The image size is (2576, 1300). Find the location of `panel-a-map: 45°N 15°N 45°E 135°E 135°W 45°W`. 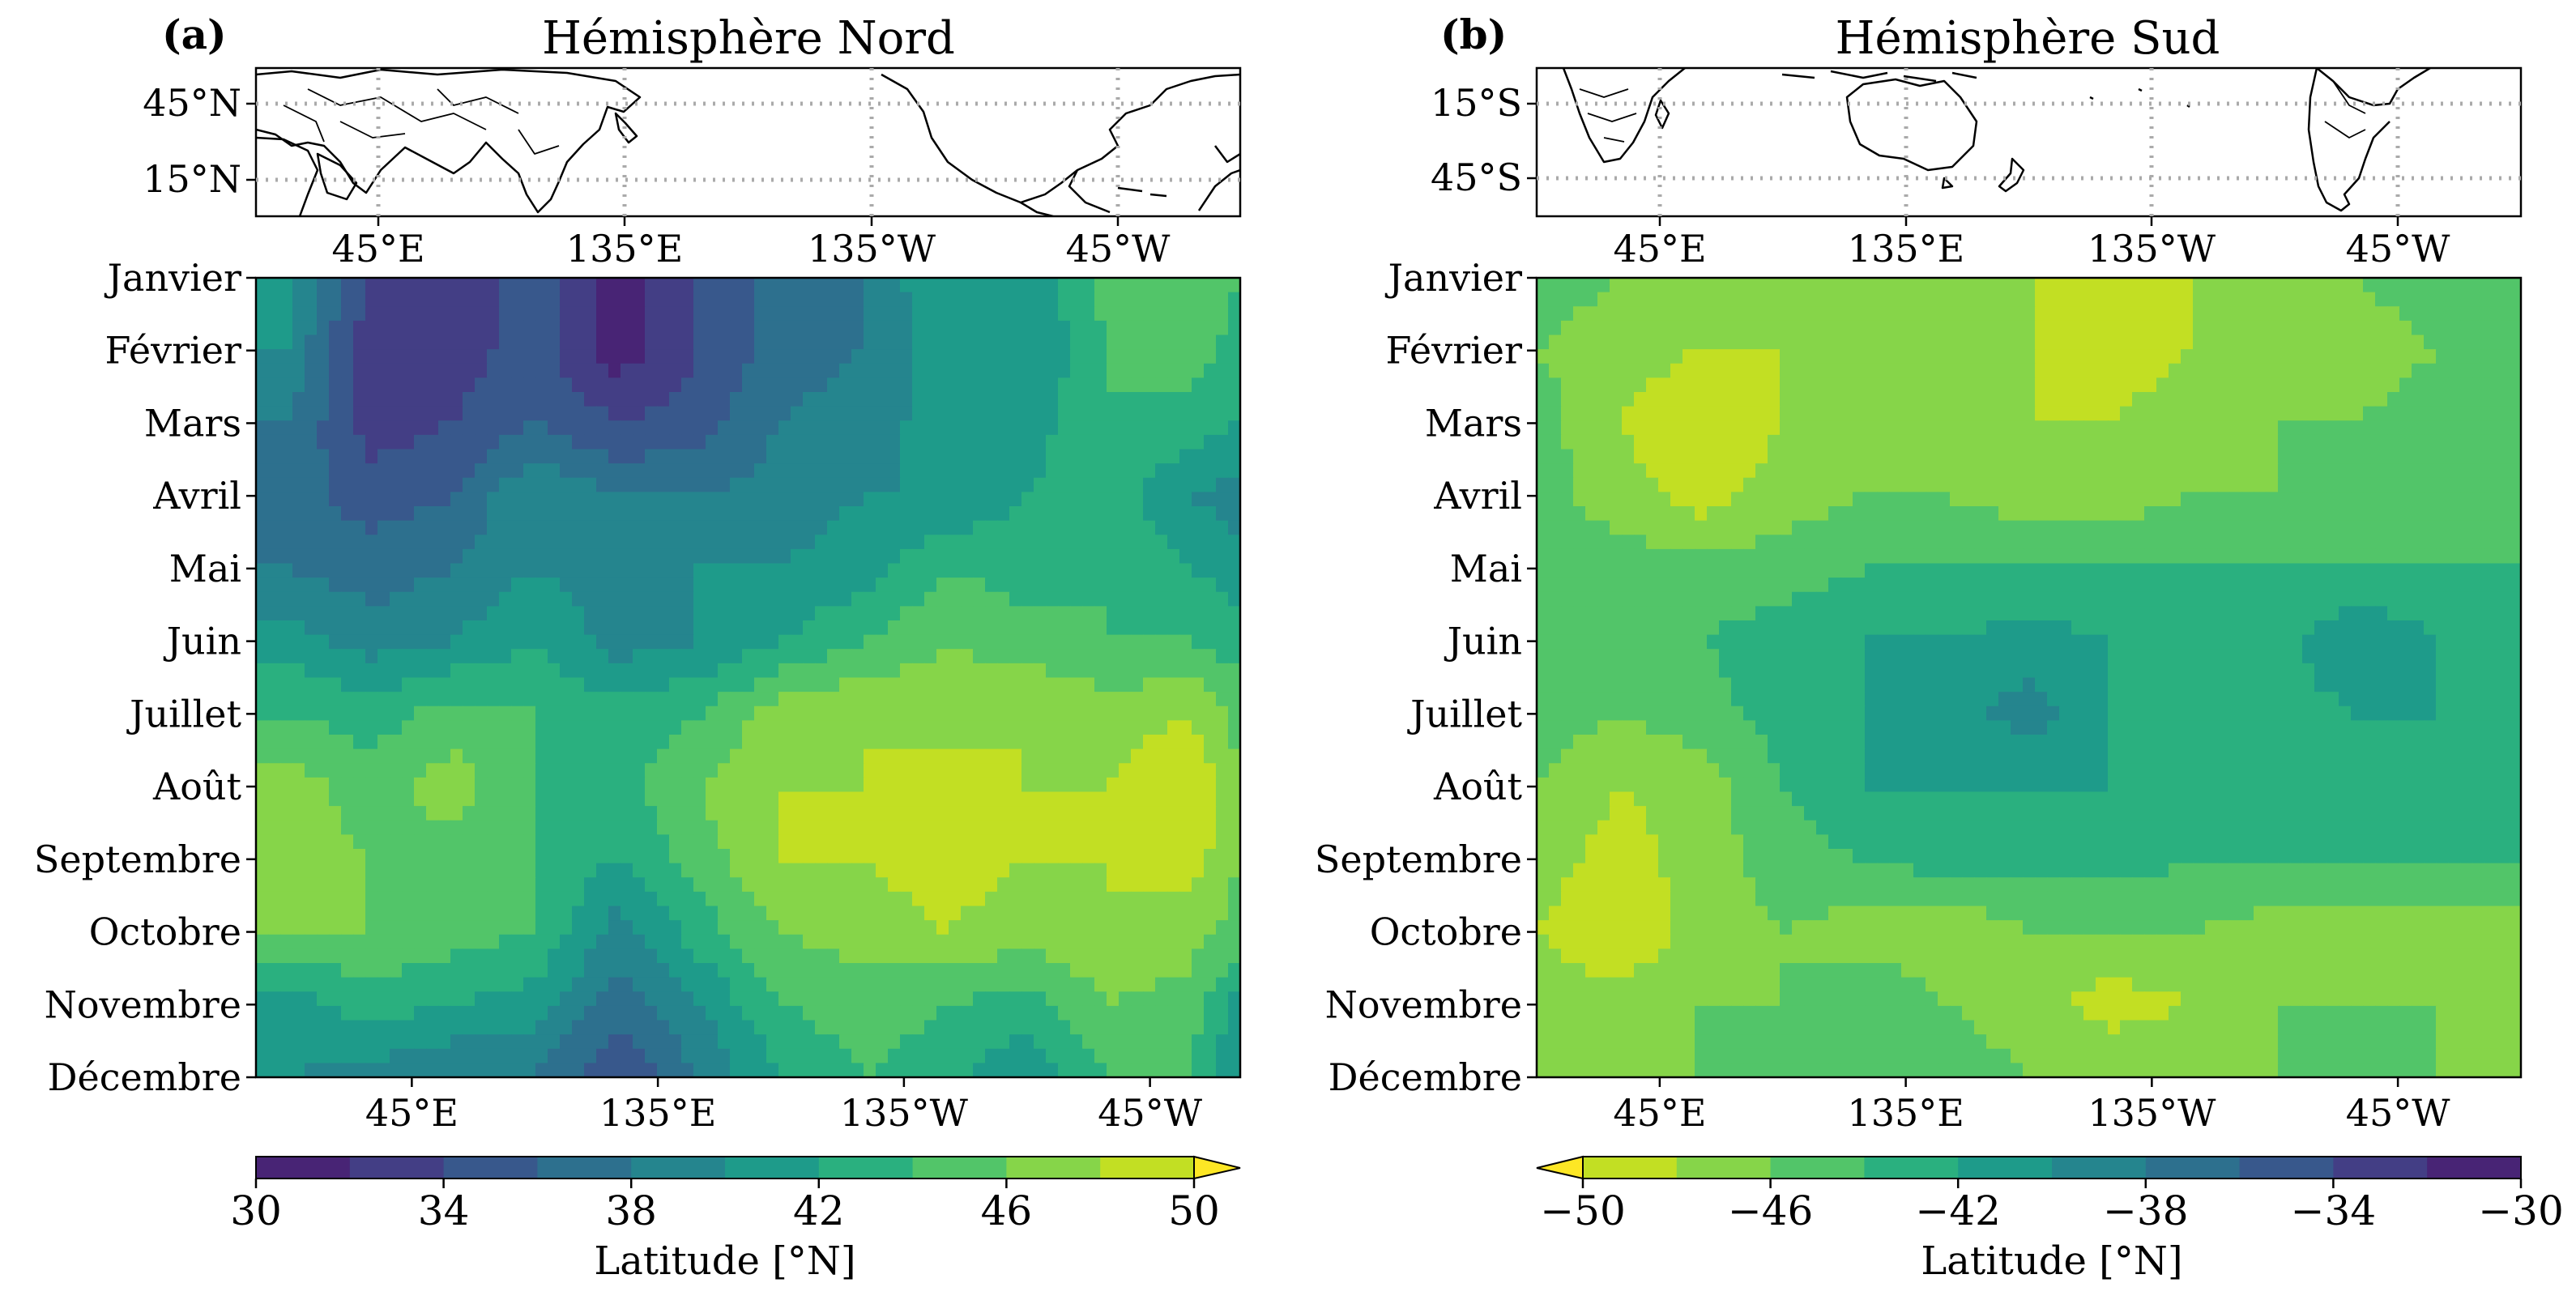

panel-a-map: 45°N 15°N 45°E 135°E 135°W 45°W is located at coordinates (692, 168).